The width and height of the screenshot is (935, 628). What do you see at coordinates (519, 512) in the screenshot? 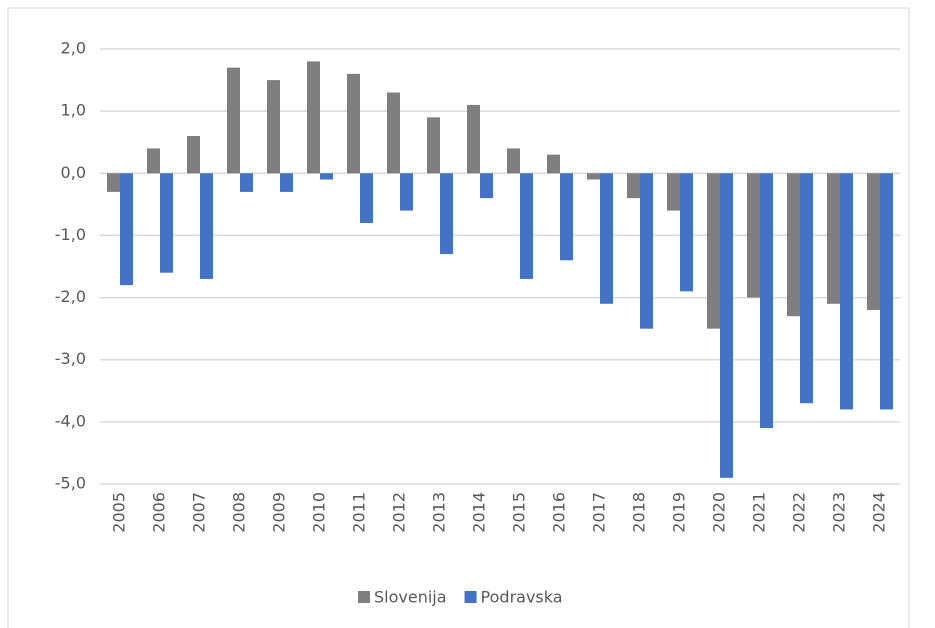
I see `x-tick-label: 2015` at bounding box center [519, 512].